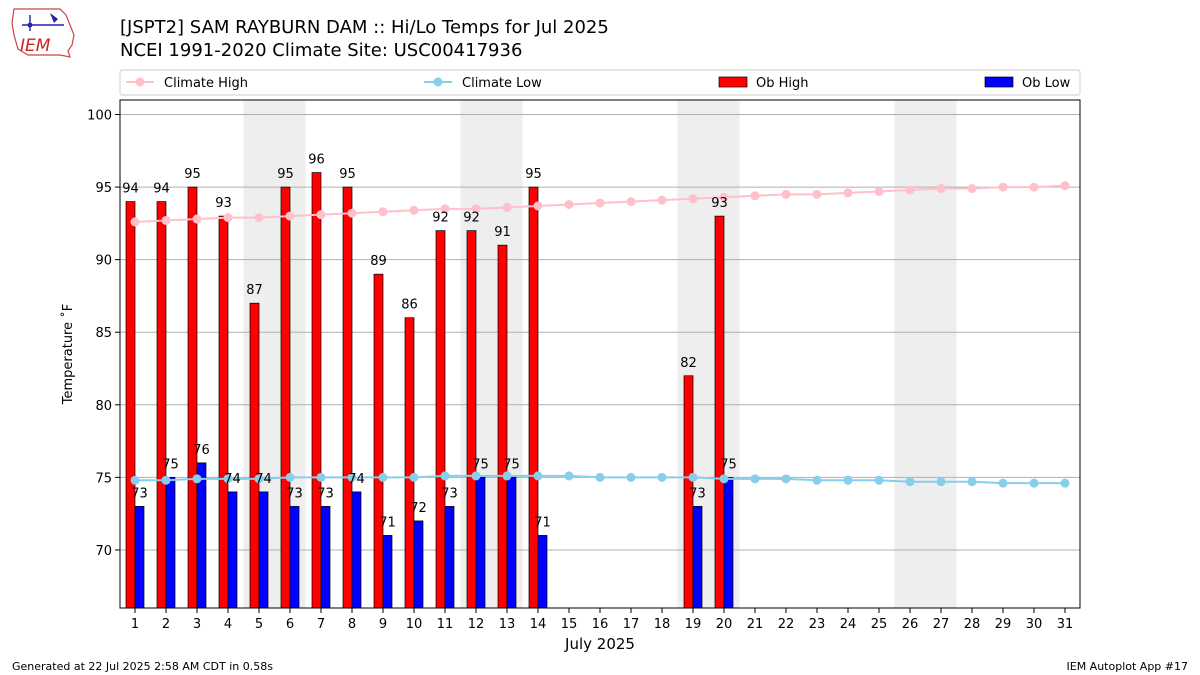  Describe the element at coordinates (941, 624) in the screenshot. I see `x-tick-label: 27` at that location.